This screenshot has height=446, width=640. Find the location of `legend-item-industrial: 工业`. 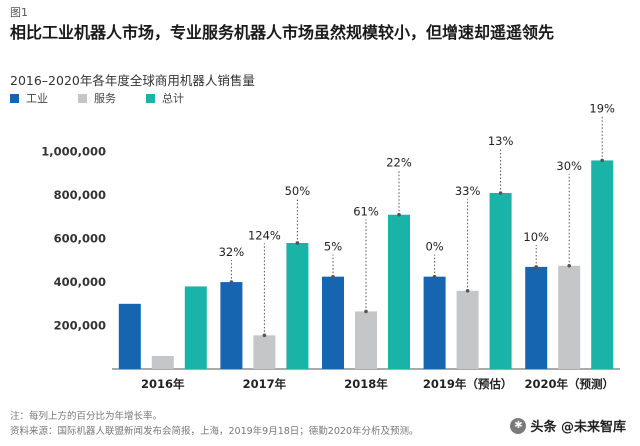

legend-item-industrial: 工业 is located at coordinates (29, 98).